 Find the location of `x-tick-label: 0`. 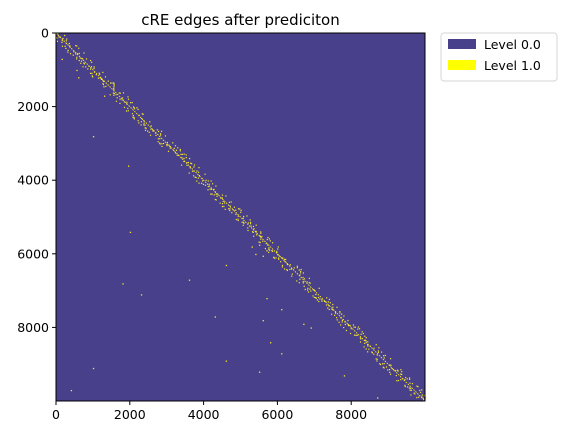

x-tick-label: 0 is located at coordinates (56, 414).